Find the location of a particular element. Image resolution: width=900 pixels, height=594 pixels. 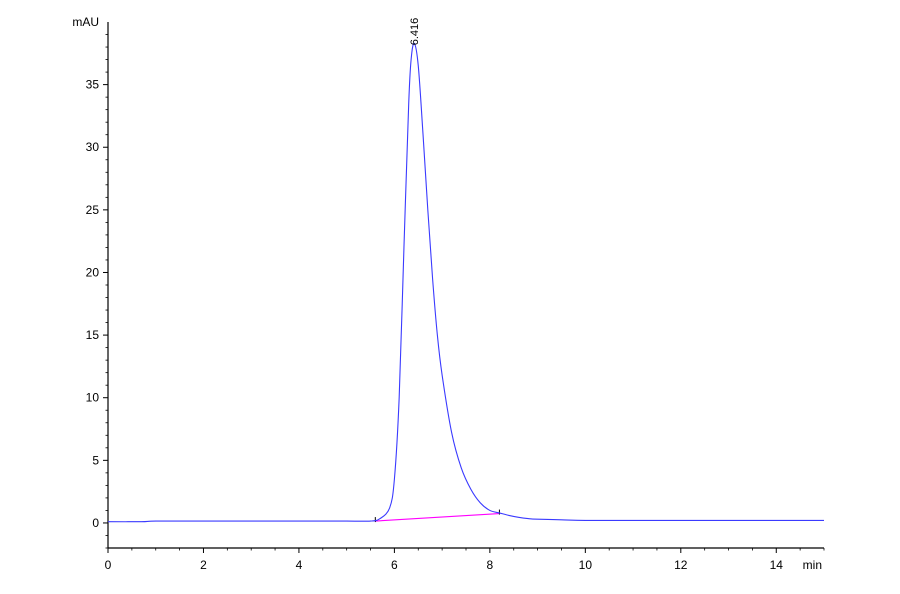

y-unit-label: mAU is located at coordinates (85, 22).